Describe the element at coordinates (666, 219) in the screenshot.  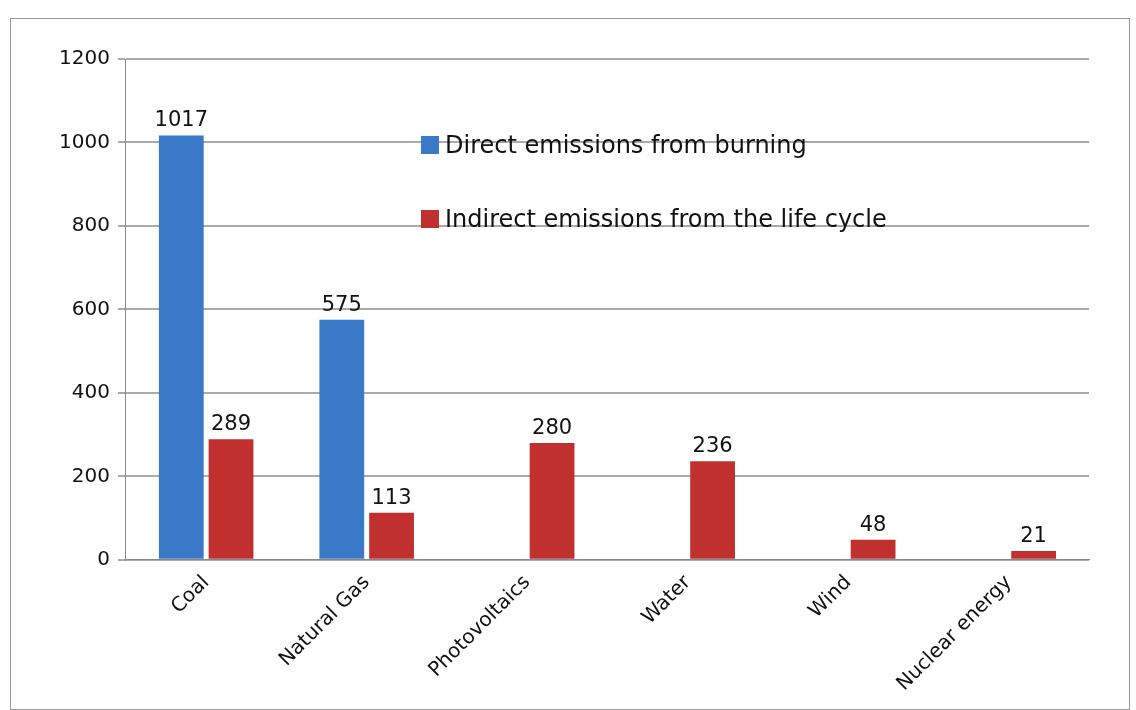
I see `legend-label: Indirect emissions from the life cycle` at that location.